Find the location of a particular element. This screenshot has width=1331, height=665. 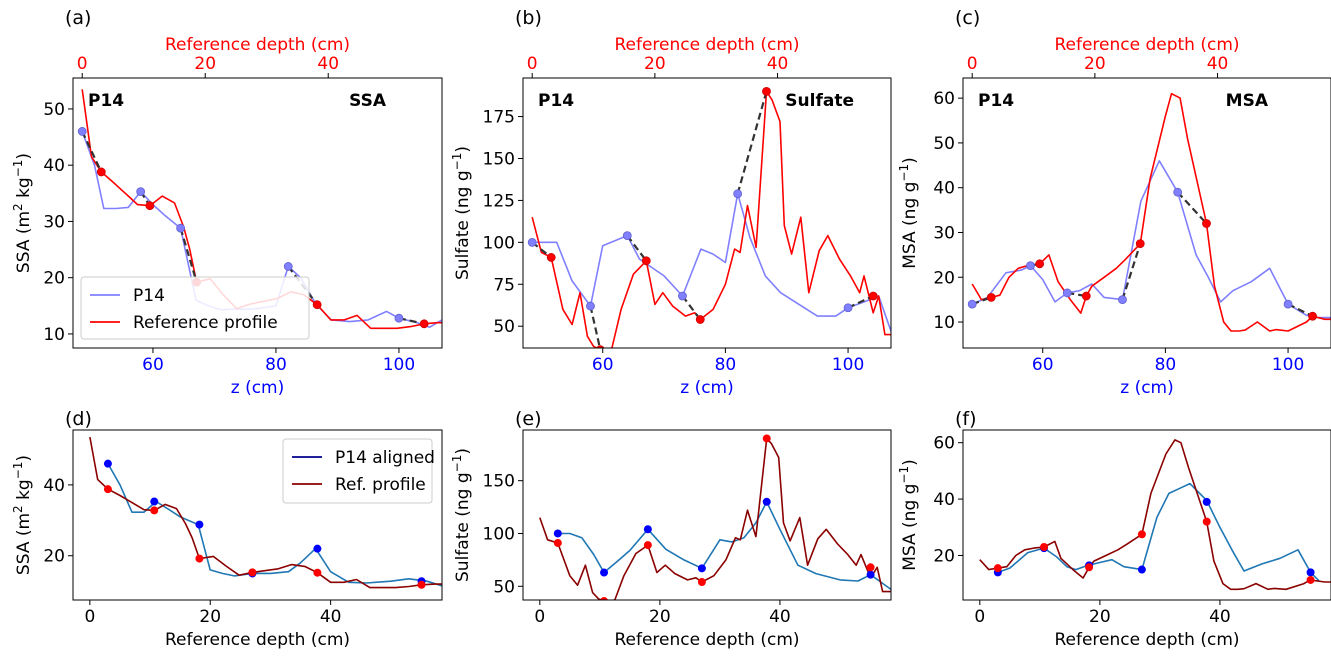

y-tick-label: 100 is located at coordinates (499, 243).